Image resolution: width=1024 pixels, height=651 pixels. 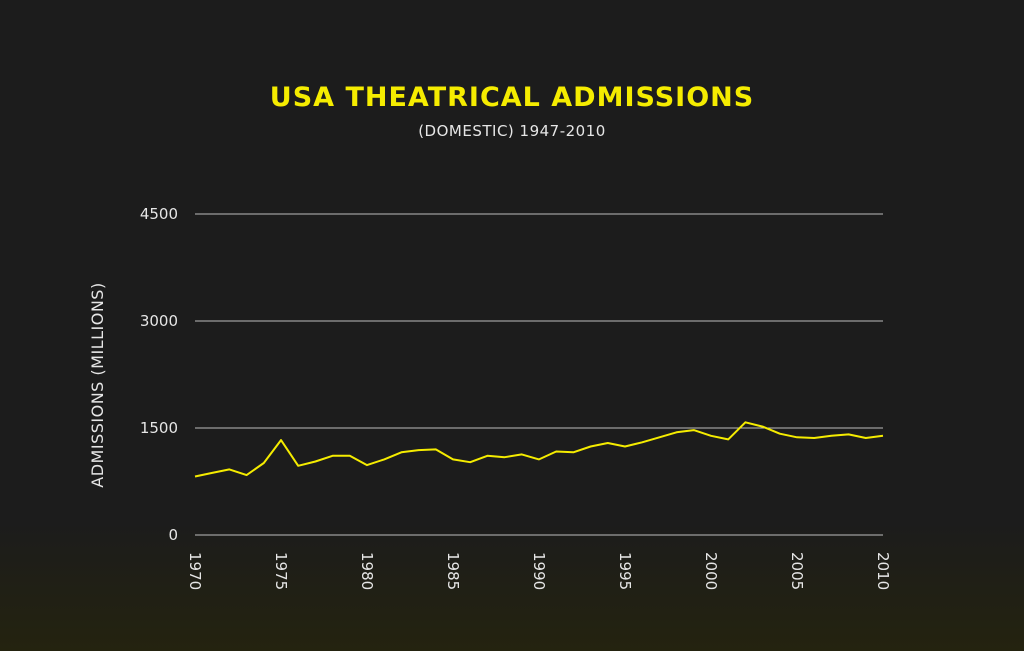 What do you see at coordinates (281, 571) in the screenshot?
I see `x-tick-label: 1975` at bounding box center [281, 571].